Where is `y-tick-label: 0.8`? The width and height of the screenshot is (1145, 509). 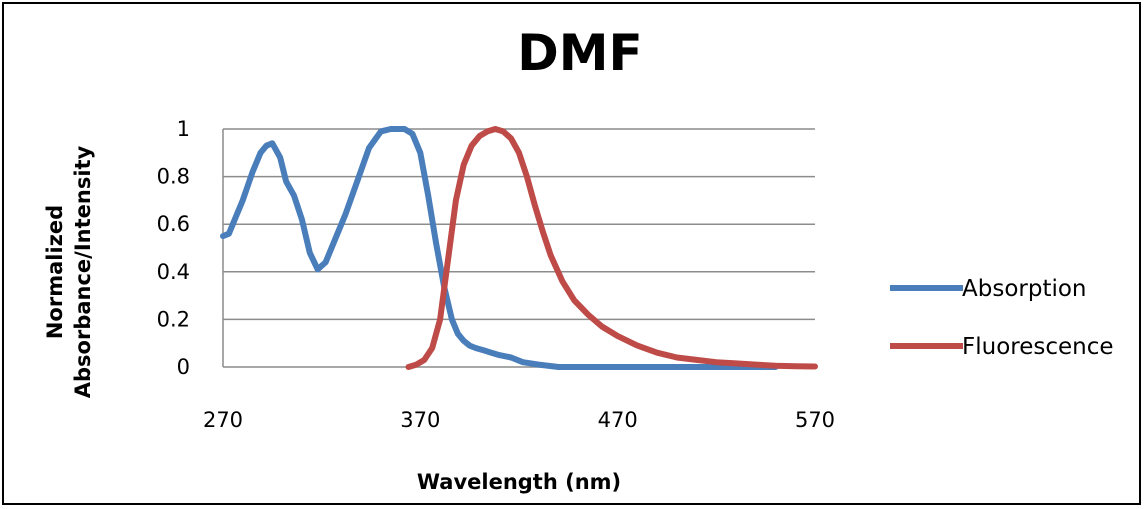
y-tick-label: 0.8 is located at coordinates (173, 177).